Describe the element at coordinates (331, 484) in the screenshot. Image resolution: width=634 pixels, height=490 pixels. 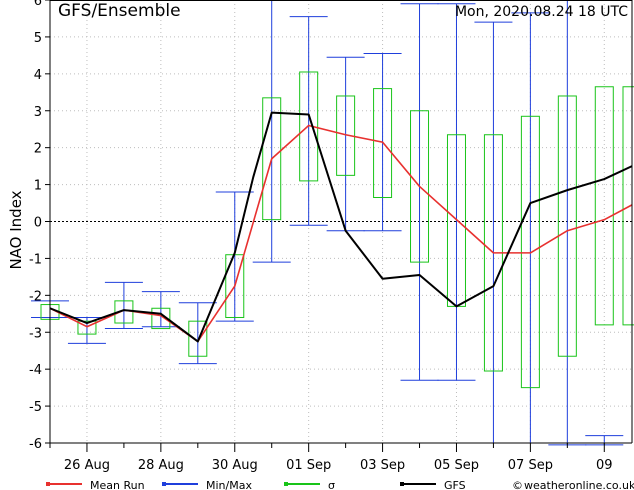
I see `sigma-legend-label: σ` at that location.